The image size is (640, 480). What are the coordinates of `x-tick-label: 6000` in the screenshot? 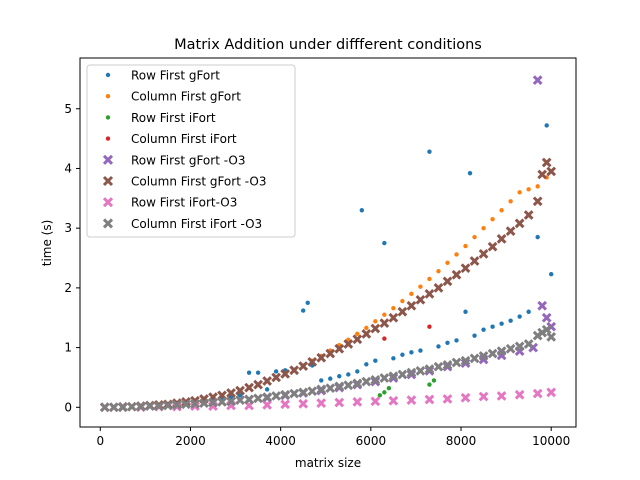 It's located at (371, 441).